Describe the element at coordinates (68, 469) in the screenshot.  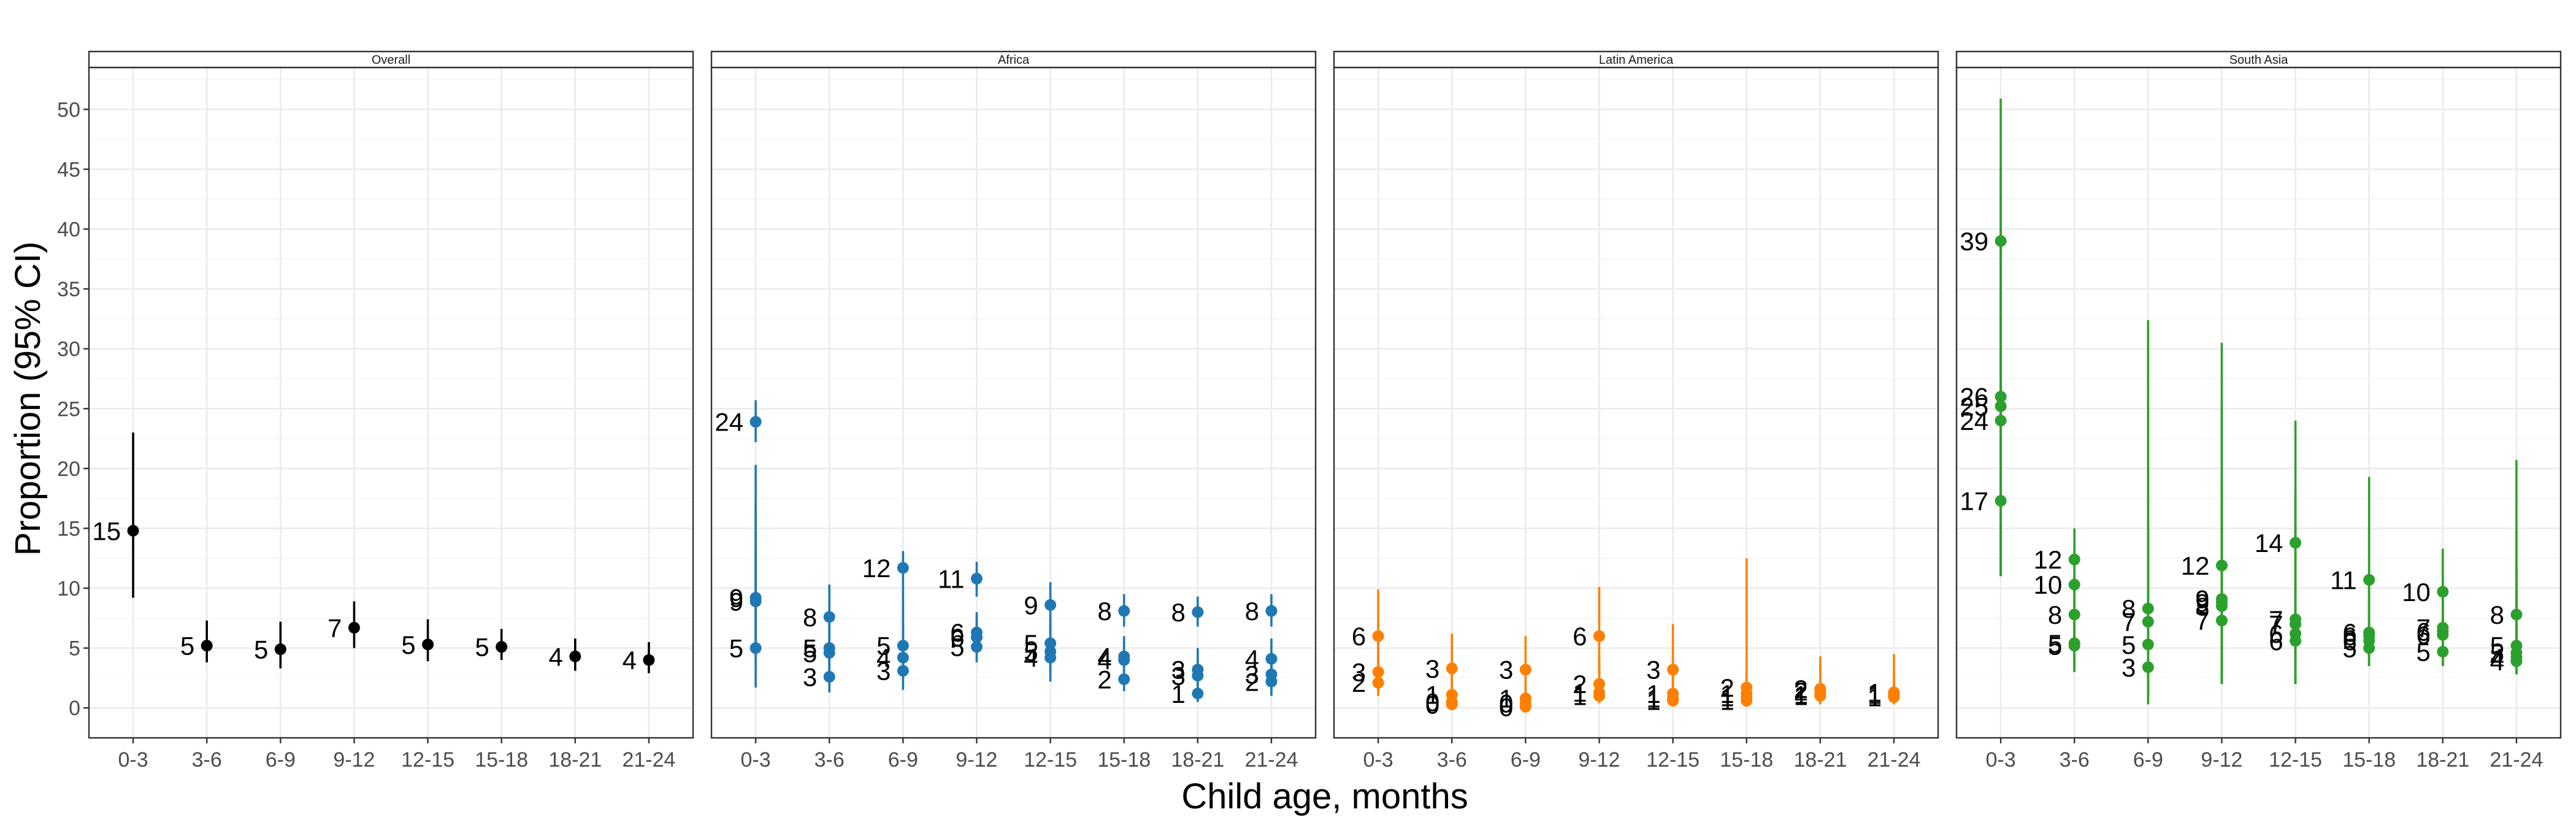
I see `y-tick-label: 20` at that location.